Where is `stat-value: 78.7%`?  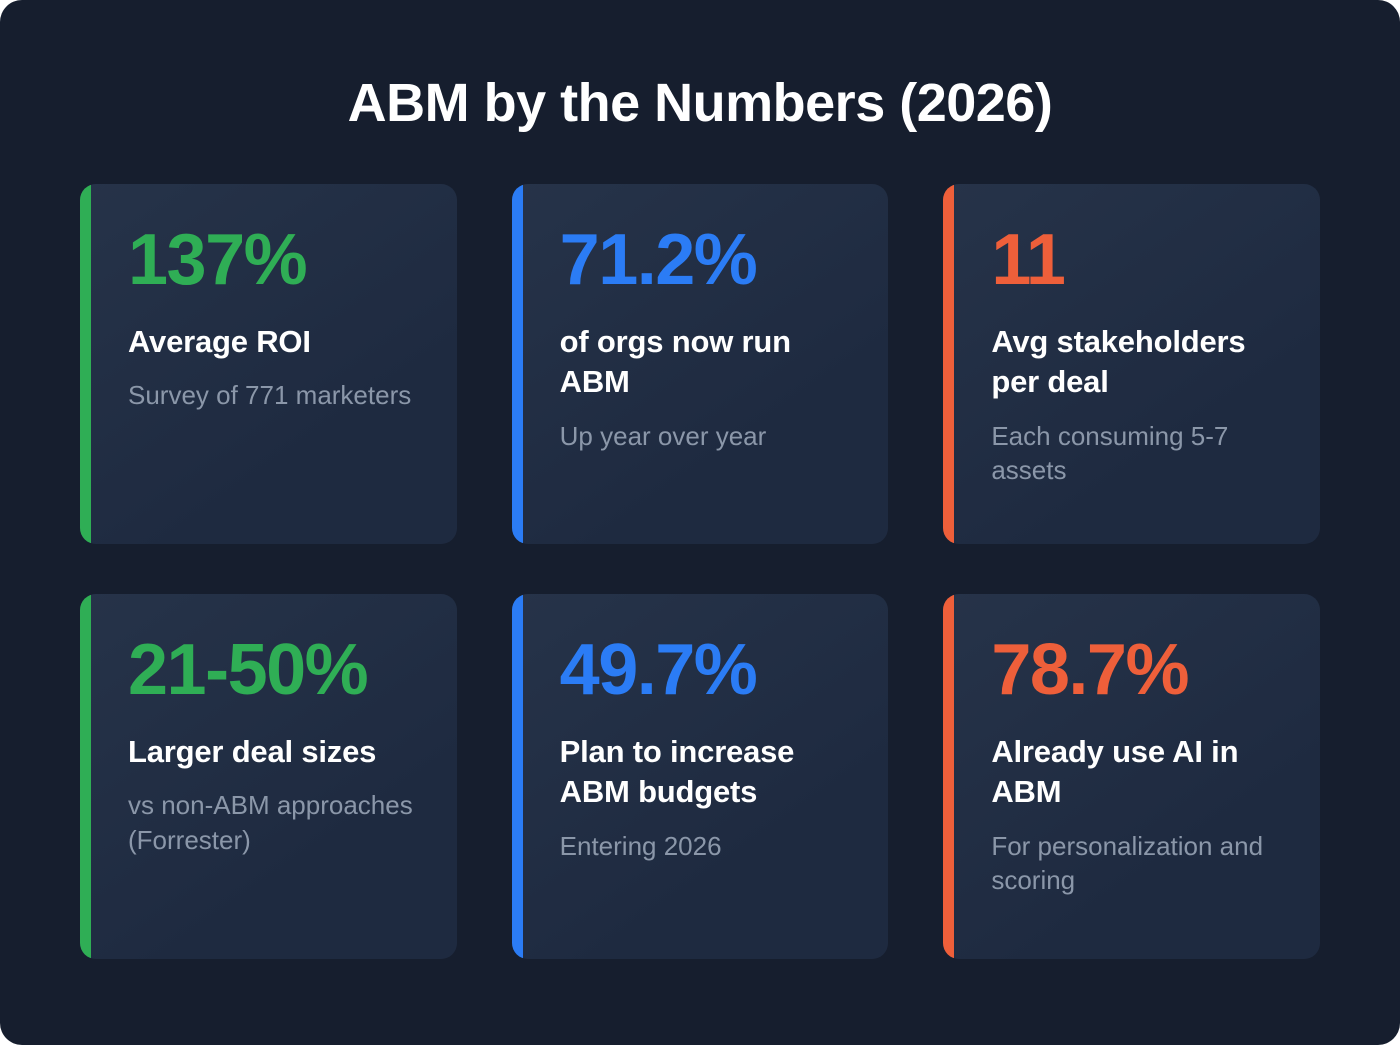
stat-value: 78.7% is located at coordinates (1090, 670).